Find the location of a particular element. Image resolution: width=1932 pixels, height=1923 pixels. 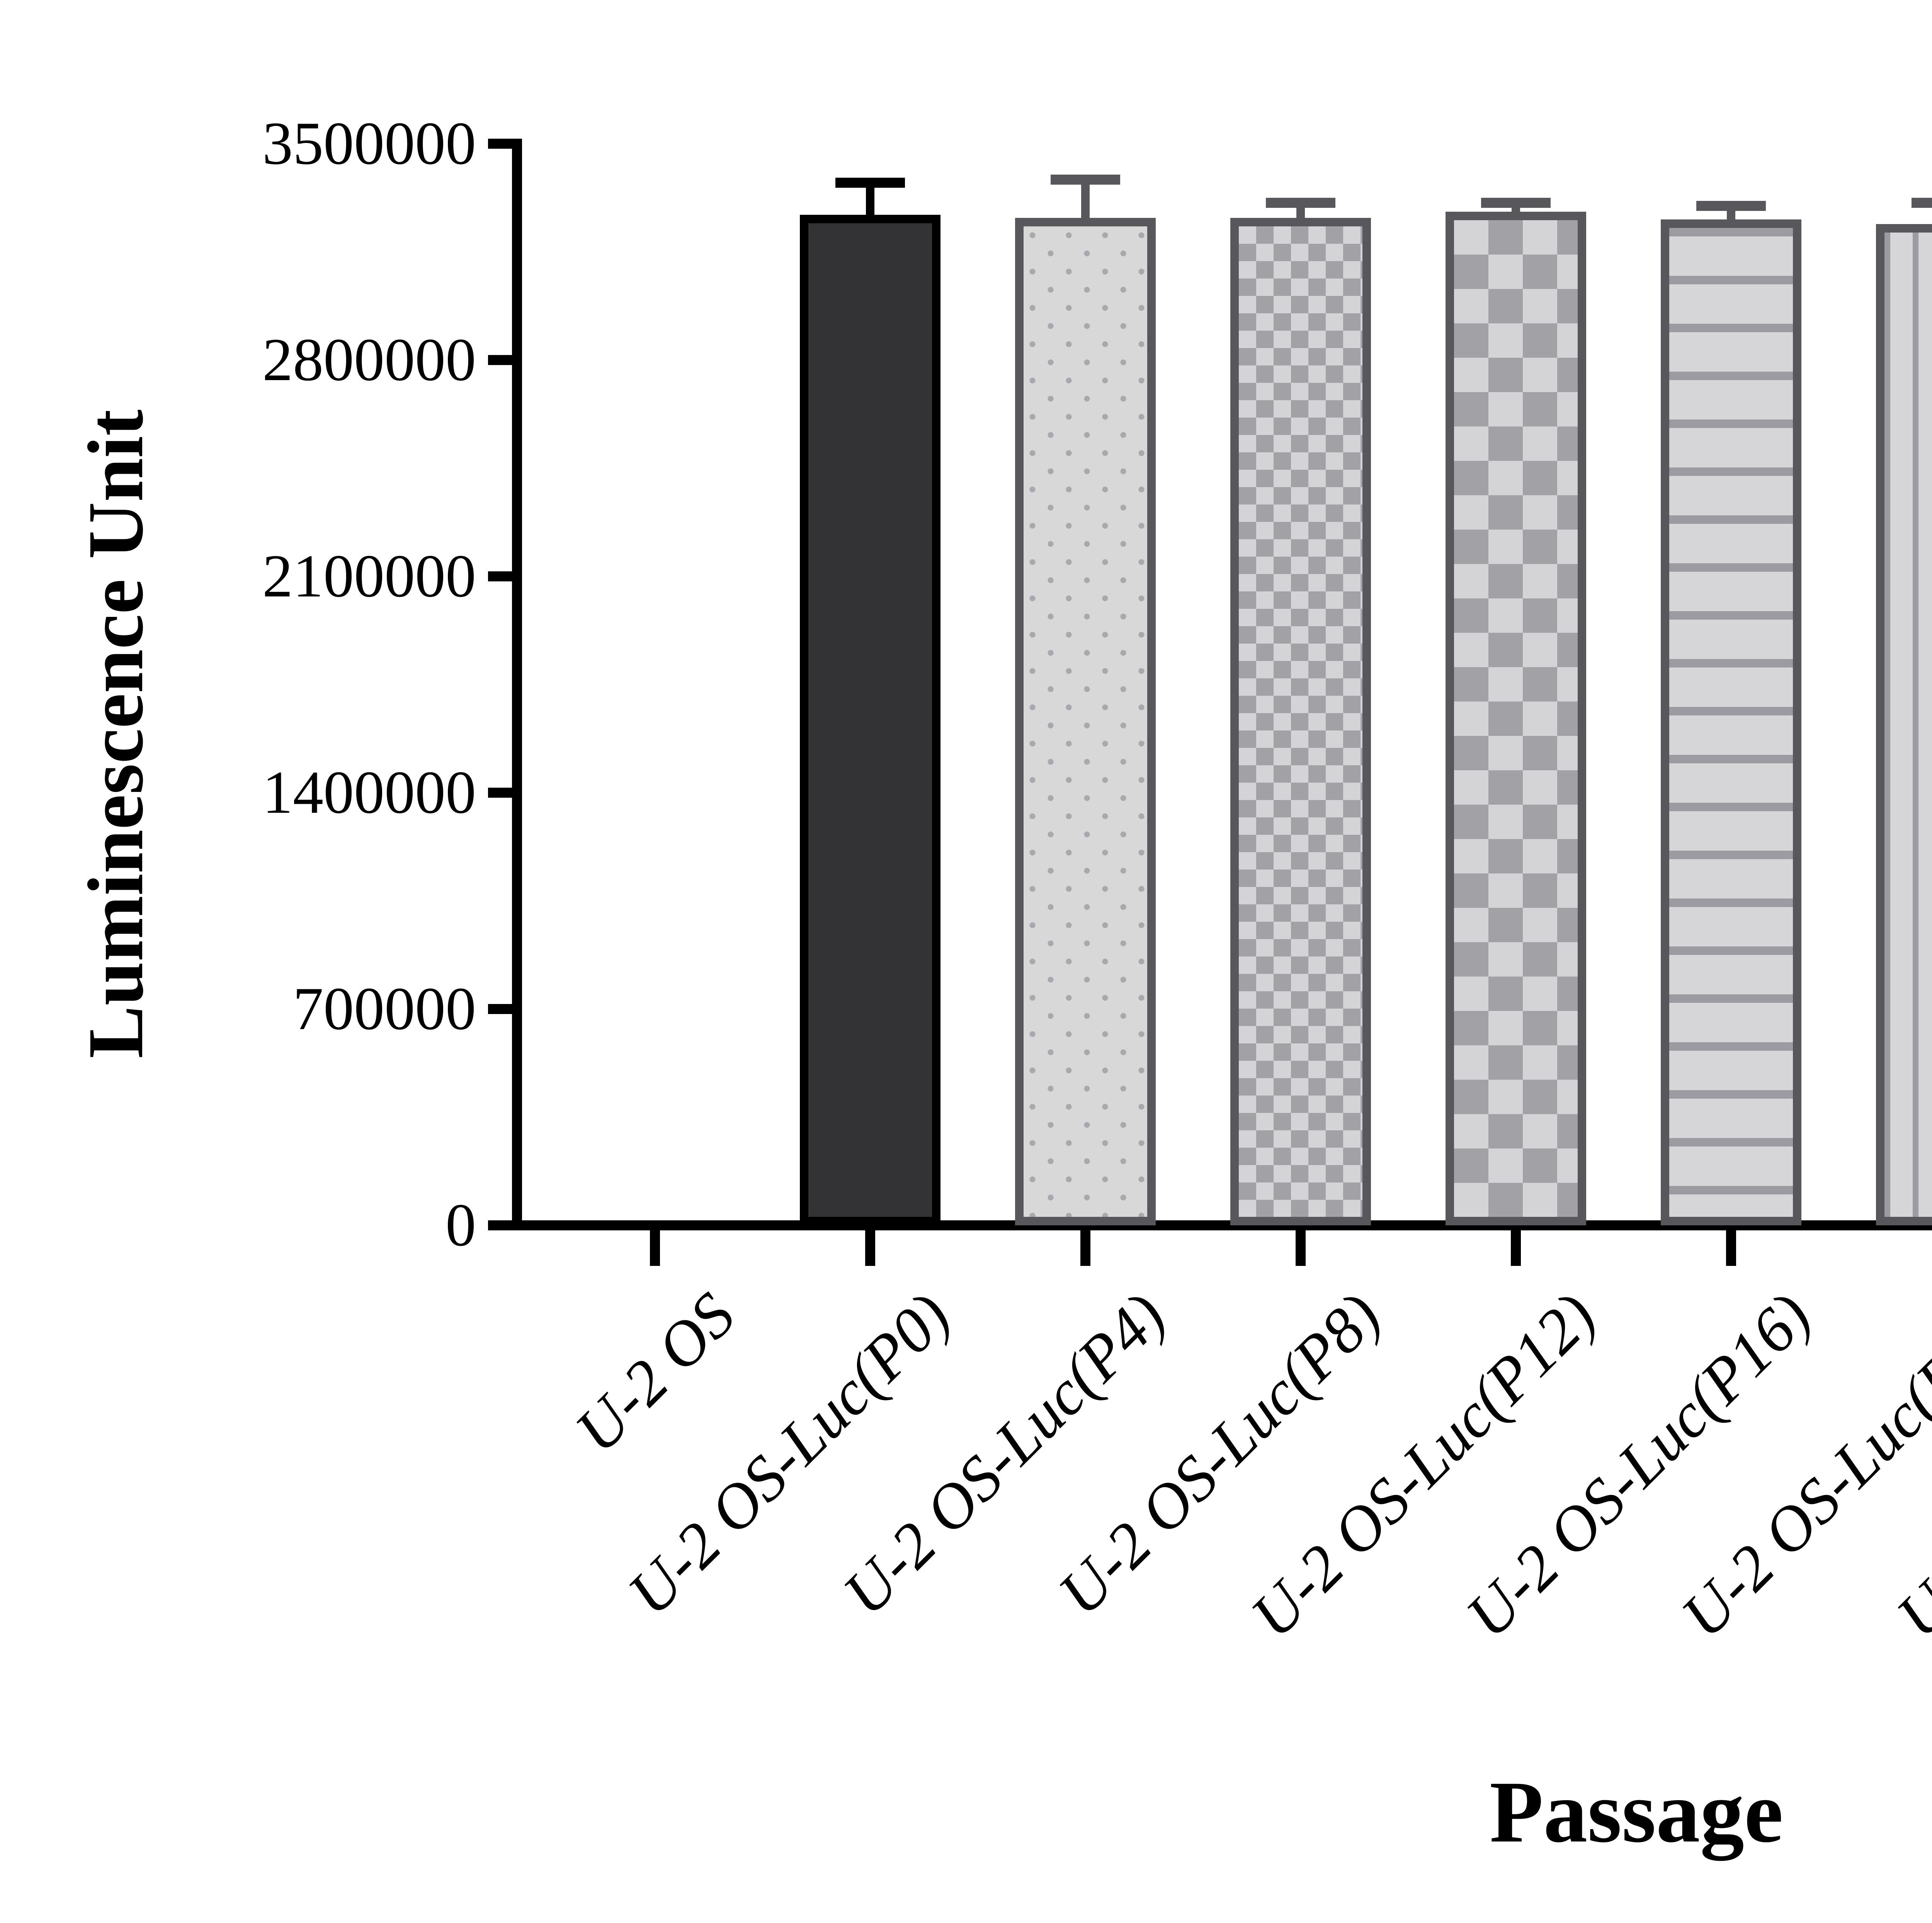

y-tick-label: 2800000 is located at coordinates (369, 360).